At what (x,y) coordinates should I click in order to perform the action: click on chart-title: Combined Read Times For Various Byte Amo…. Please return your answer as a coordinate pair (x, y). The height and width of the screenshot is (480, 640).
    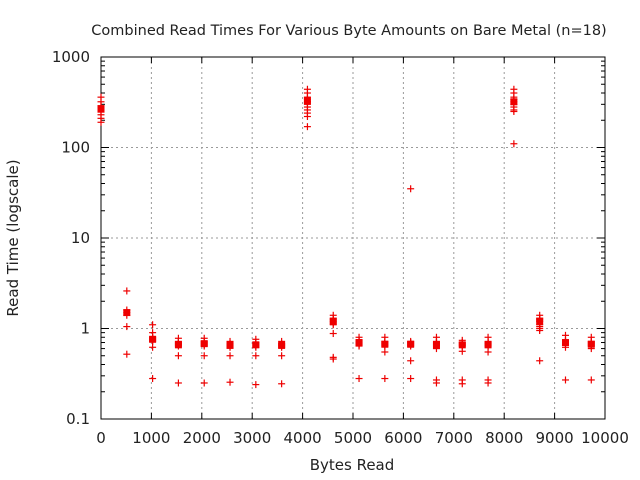
    Looking at the image, I should click on (348, 31).